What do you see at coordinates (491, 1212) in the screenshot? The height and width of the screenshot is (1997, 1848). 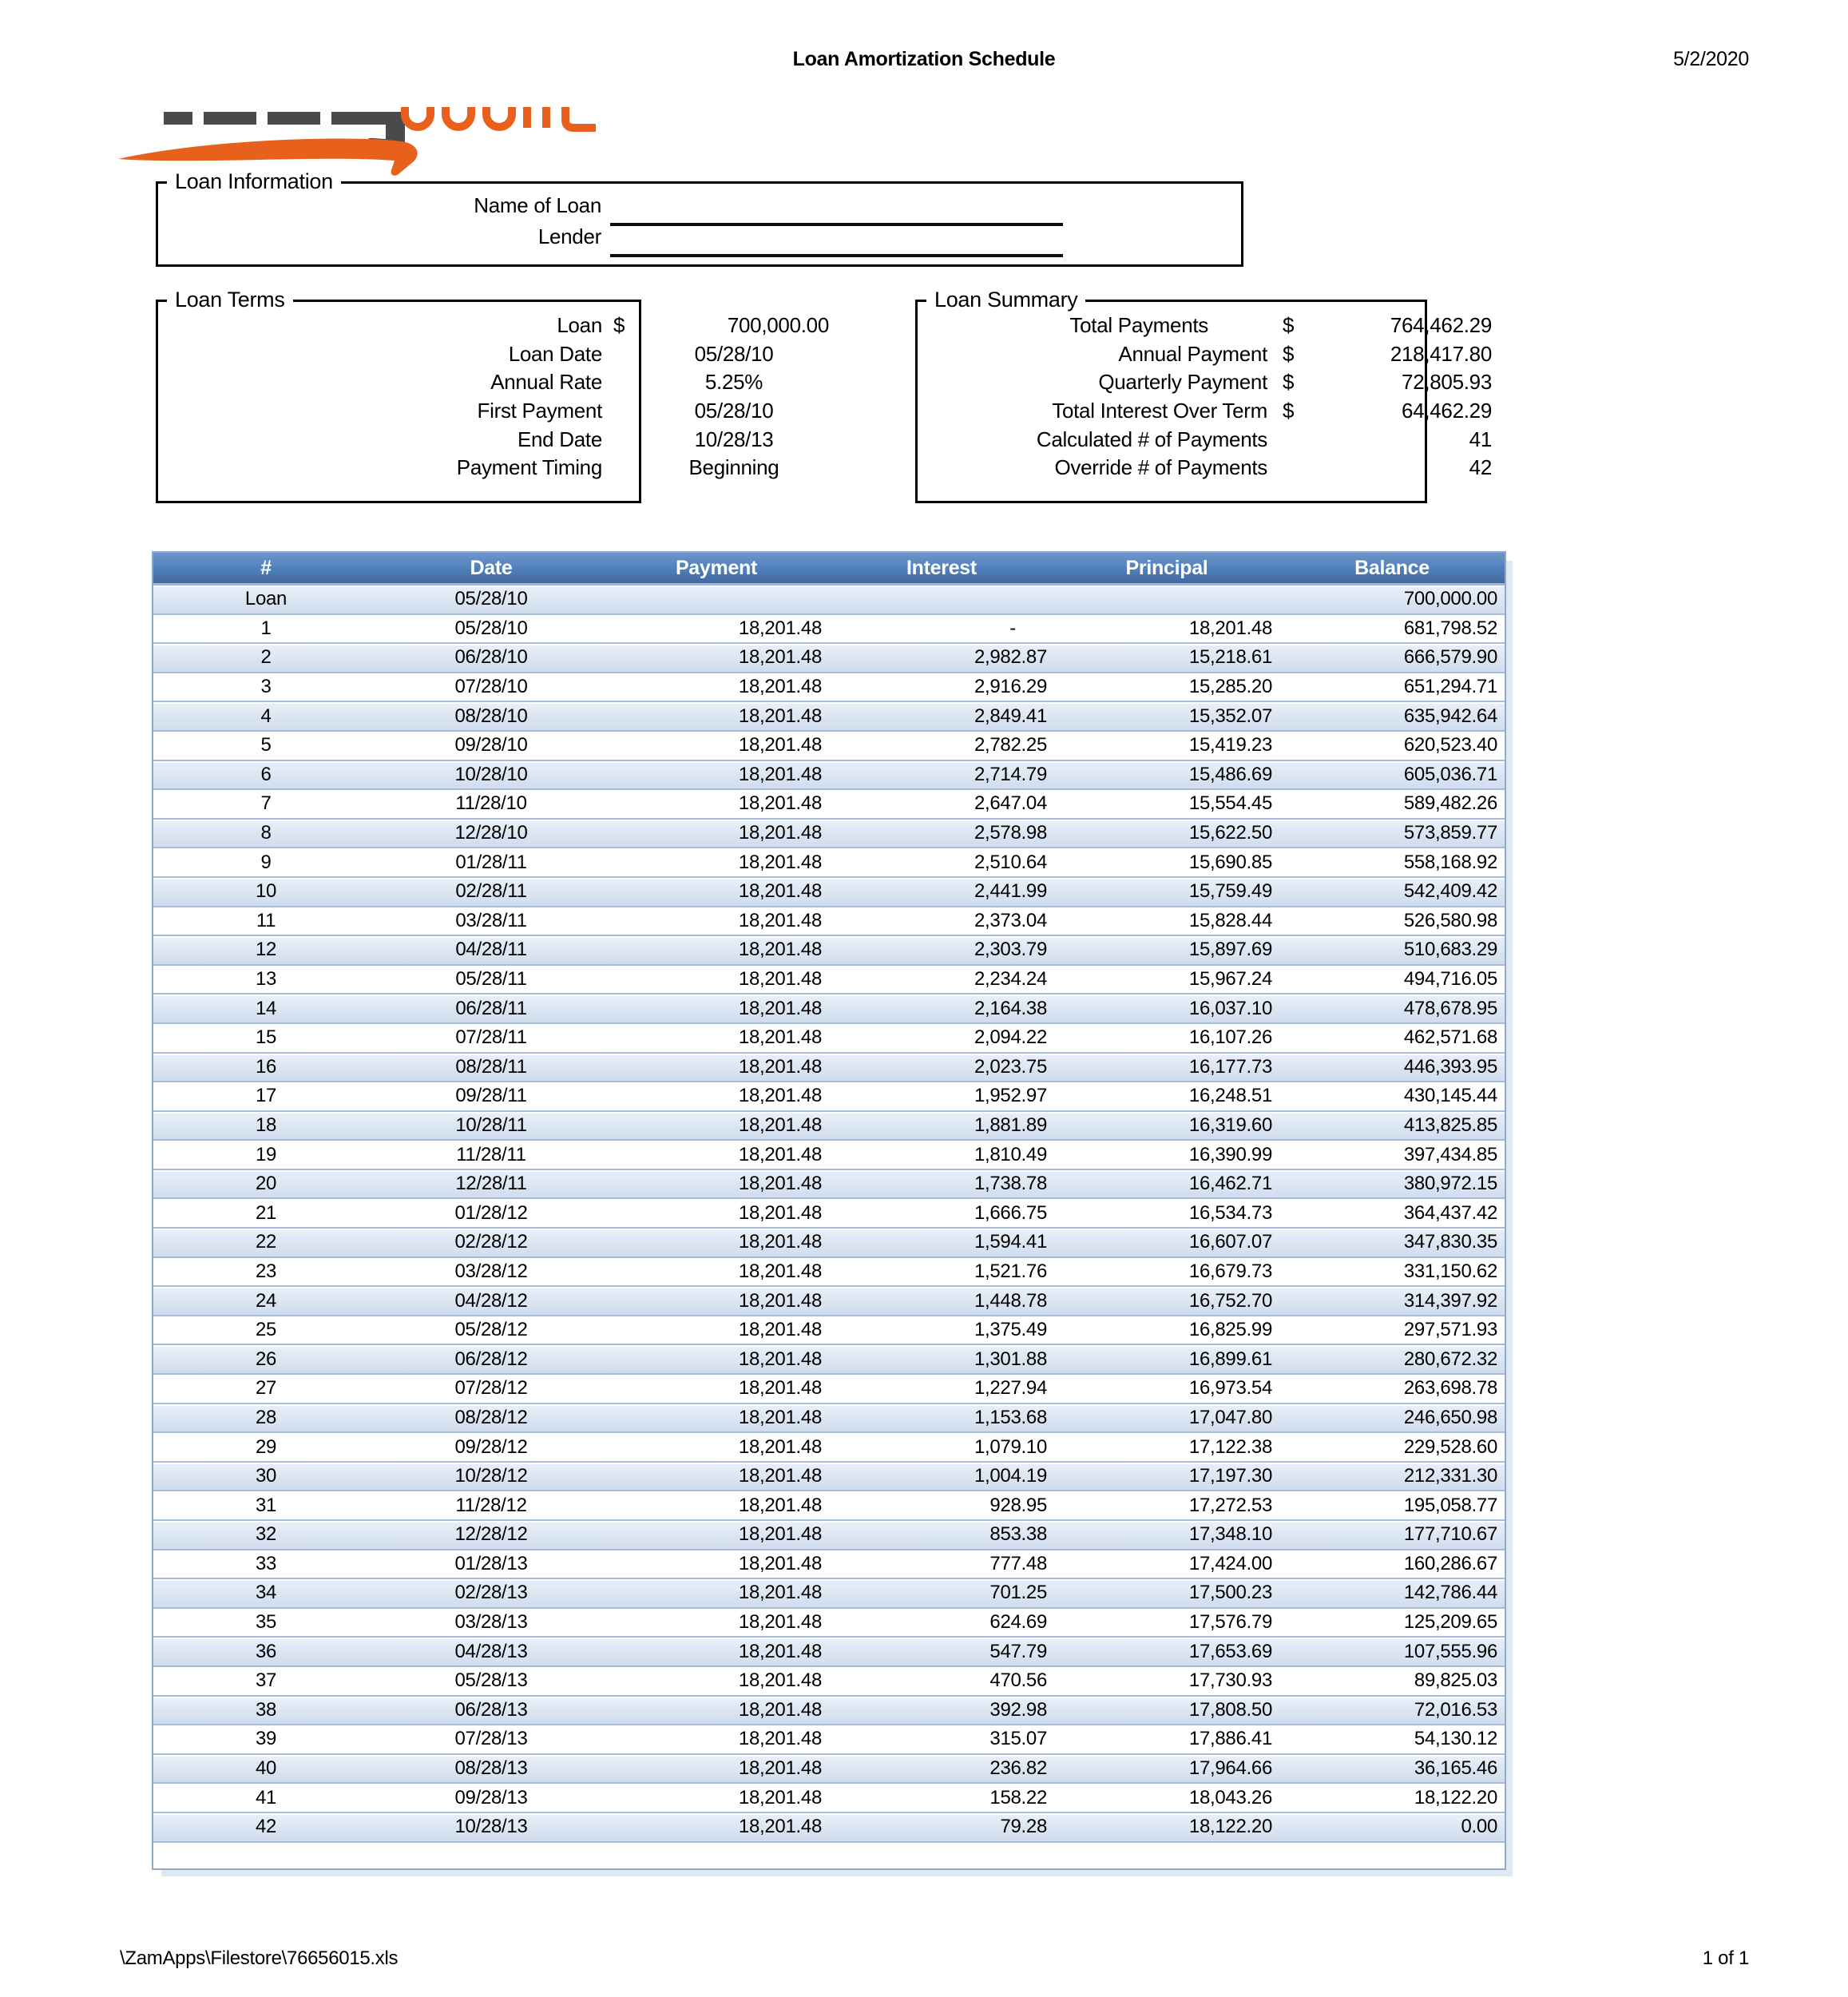 I see `cell-date: 01/28/12` at bounding box center [491, 1212].